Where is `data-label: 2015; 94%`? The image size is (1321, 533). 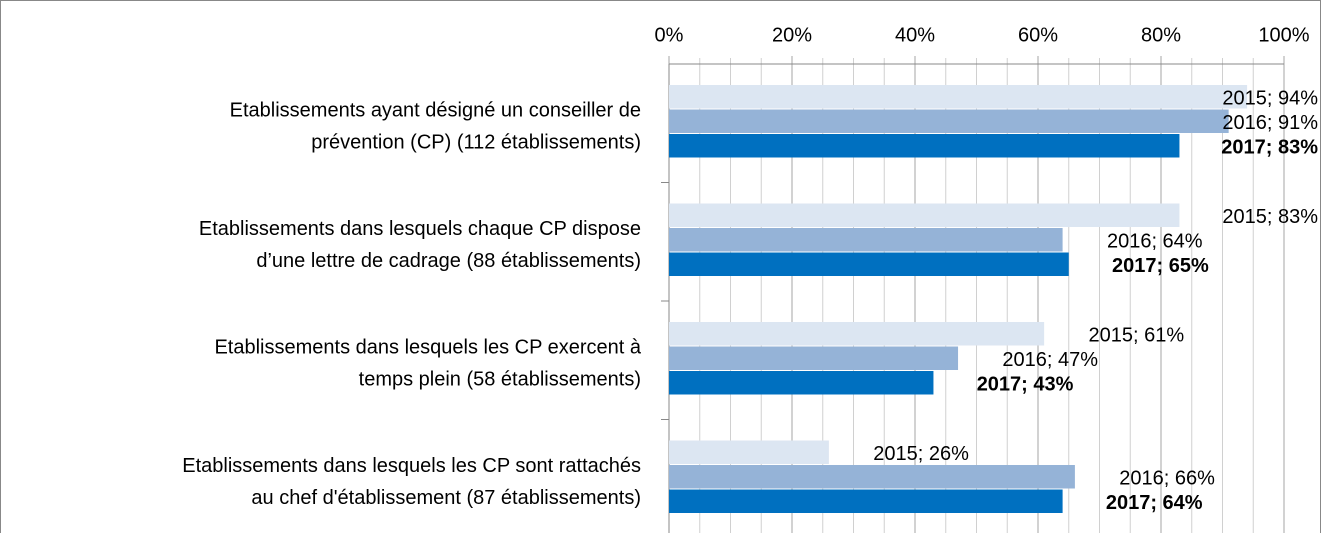
data-label: 2015; 94% is located at coordinates (1270, 99).